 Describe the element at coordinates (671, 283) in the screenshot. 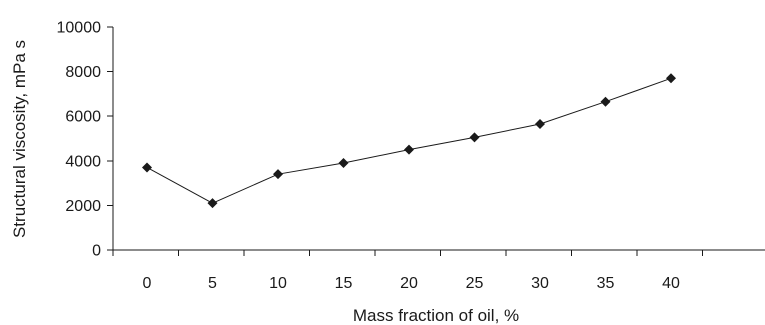

I see `x-tick-label: 40` at that location.